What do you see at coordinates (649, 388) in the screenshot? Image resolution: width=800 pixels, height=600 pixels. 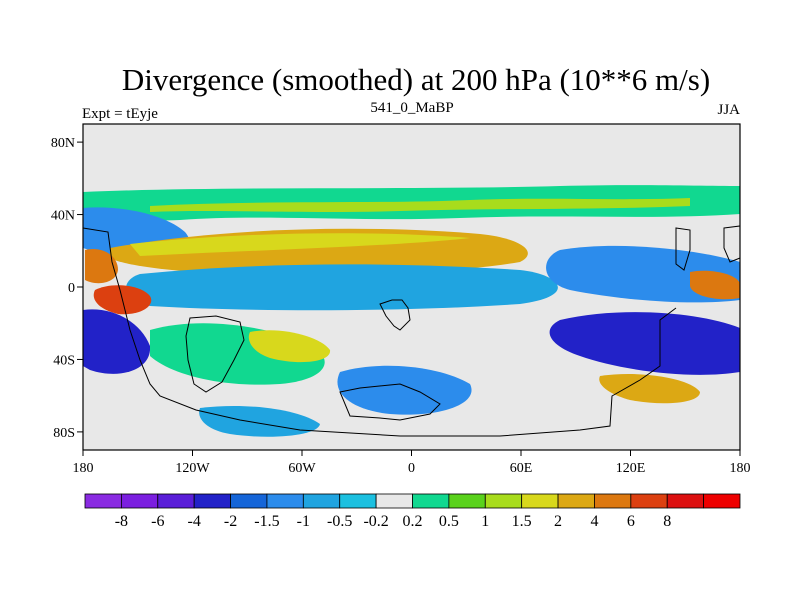 I see `southeast-orange` at bounding box center [649, 388].